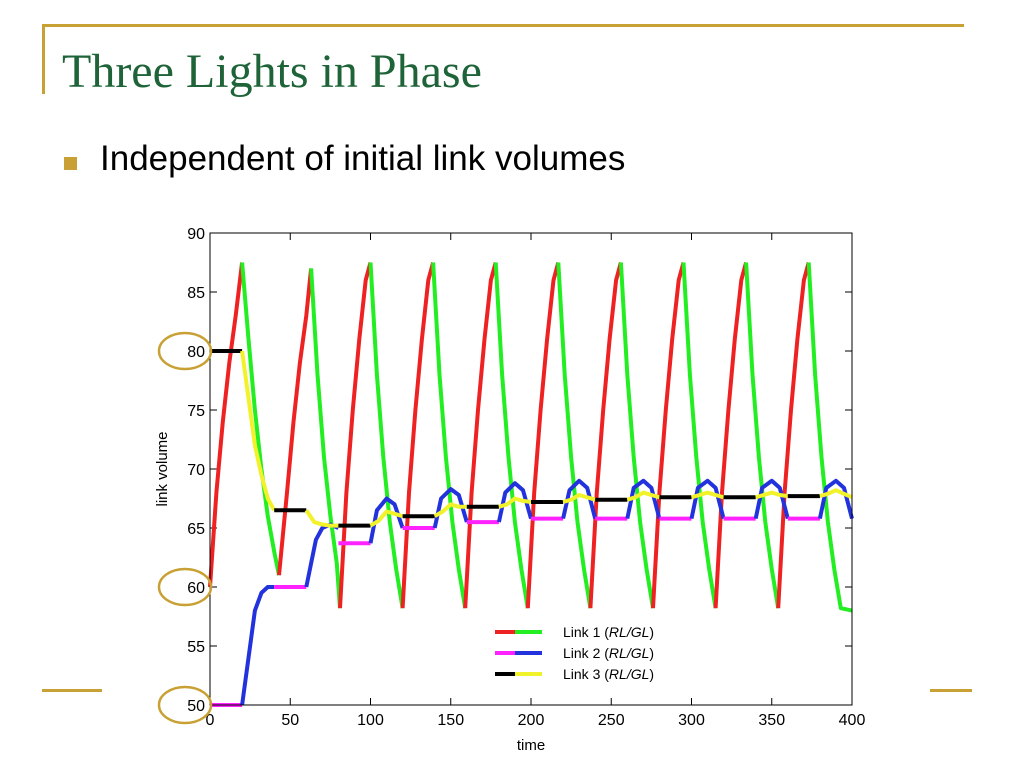 This screenshot has width=1024, height=768. I want to click on y-tick-label: 65, so click(196, 529).